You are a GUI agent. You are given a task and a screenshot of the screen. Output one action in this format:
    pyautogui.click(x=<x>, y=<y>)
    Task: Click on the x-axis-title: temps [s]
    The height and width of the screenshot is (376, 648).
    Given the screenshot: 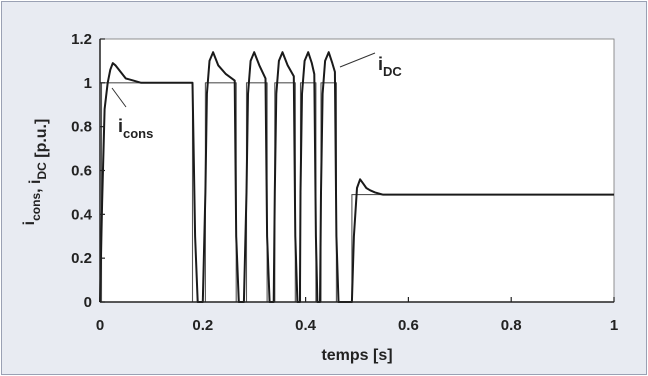 What is the action you would take?
    pyautogui.click(x=356, y=355)
    